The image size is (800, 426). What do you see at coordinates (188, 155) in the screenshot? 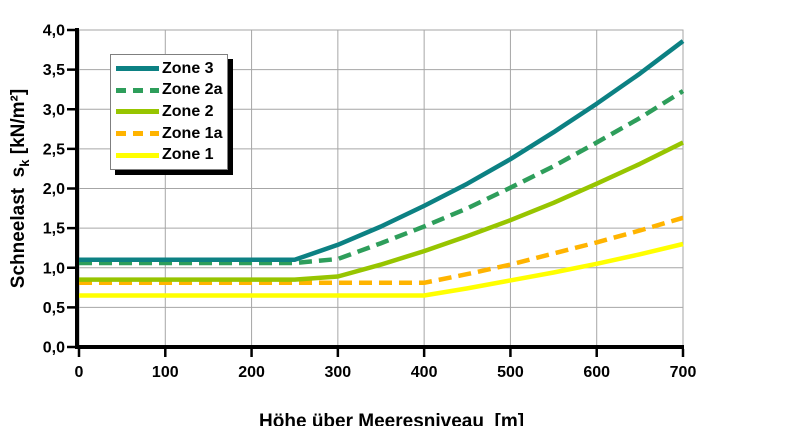
I see `legend-label-zone-1: Zone 1` at bounding box center [188, 155].